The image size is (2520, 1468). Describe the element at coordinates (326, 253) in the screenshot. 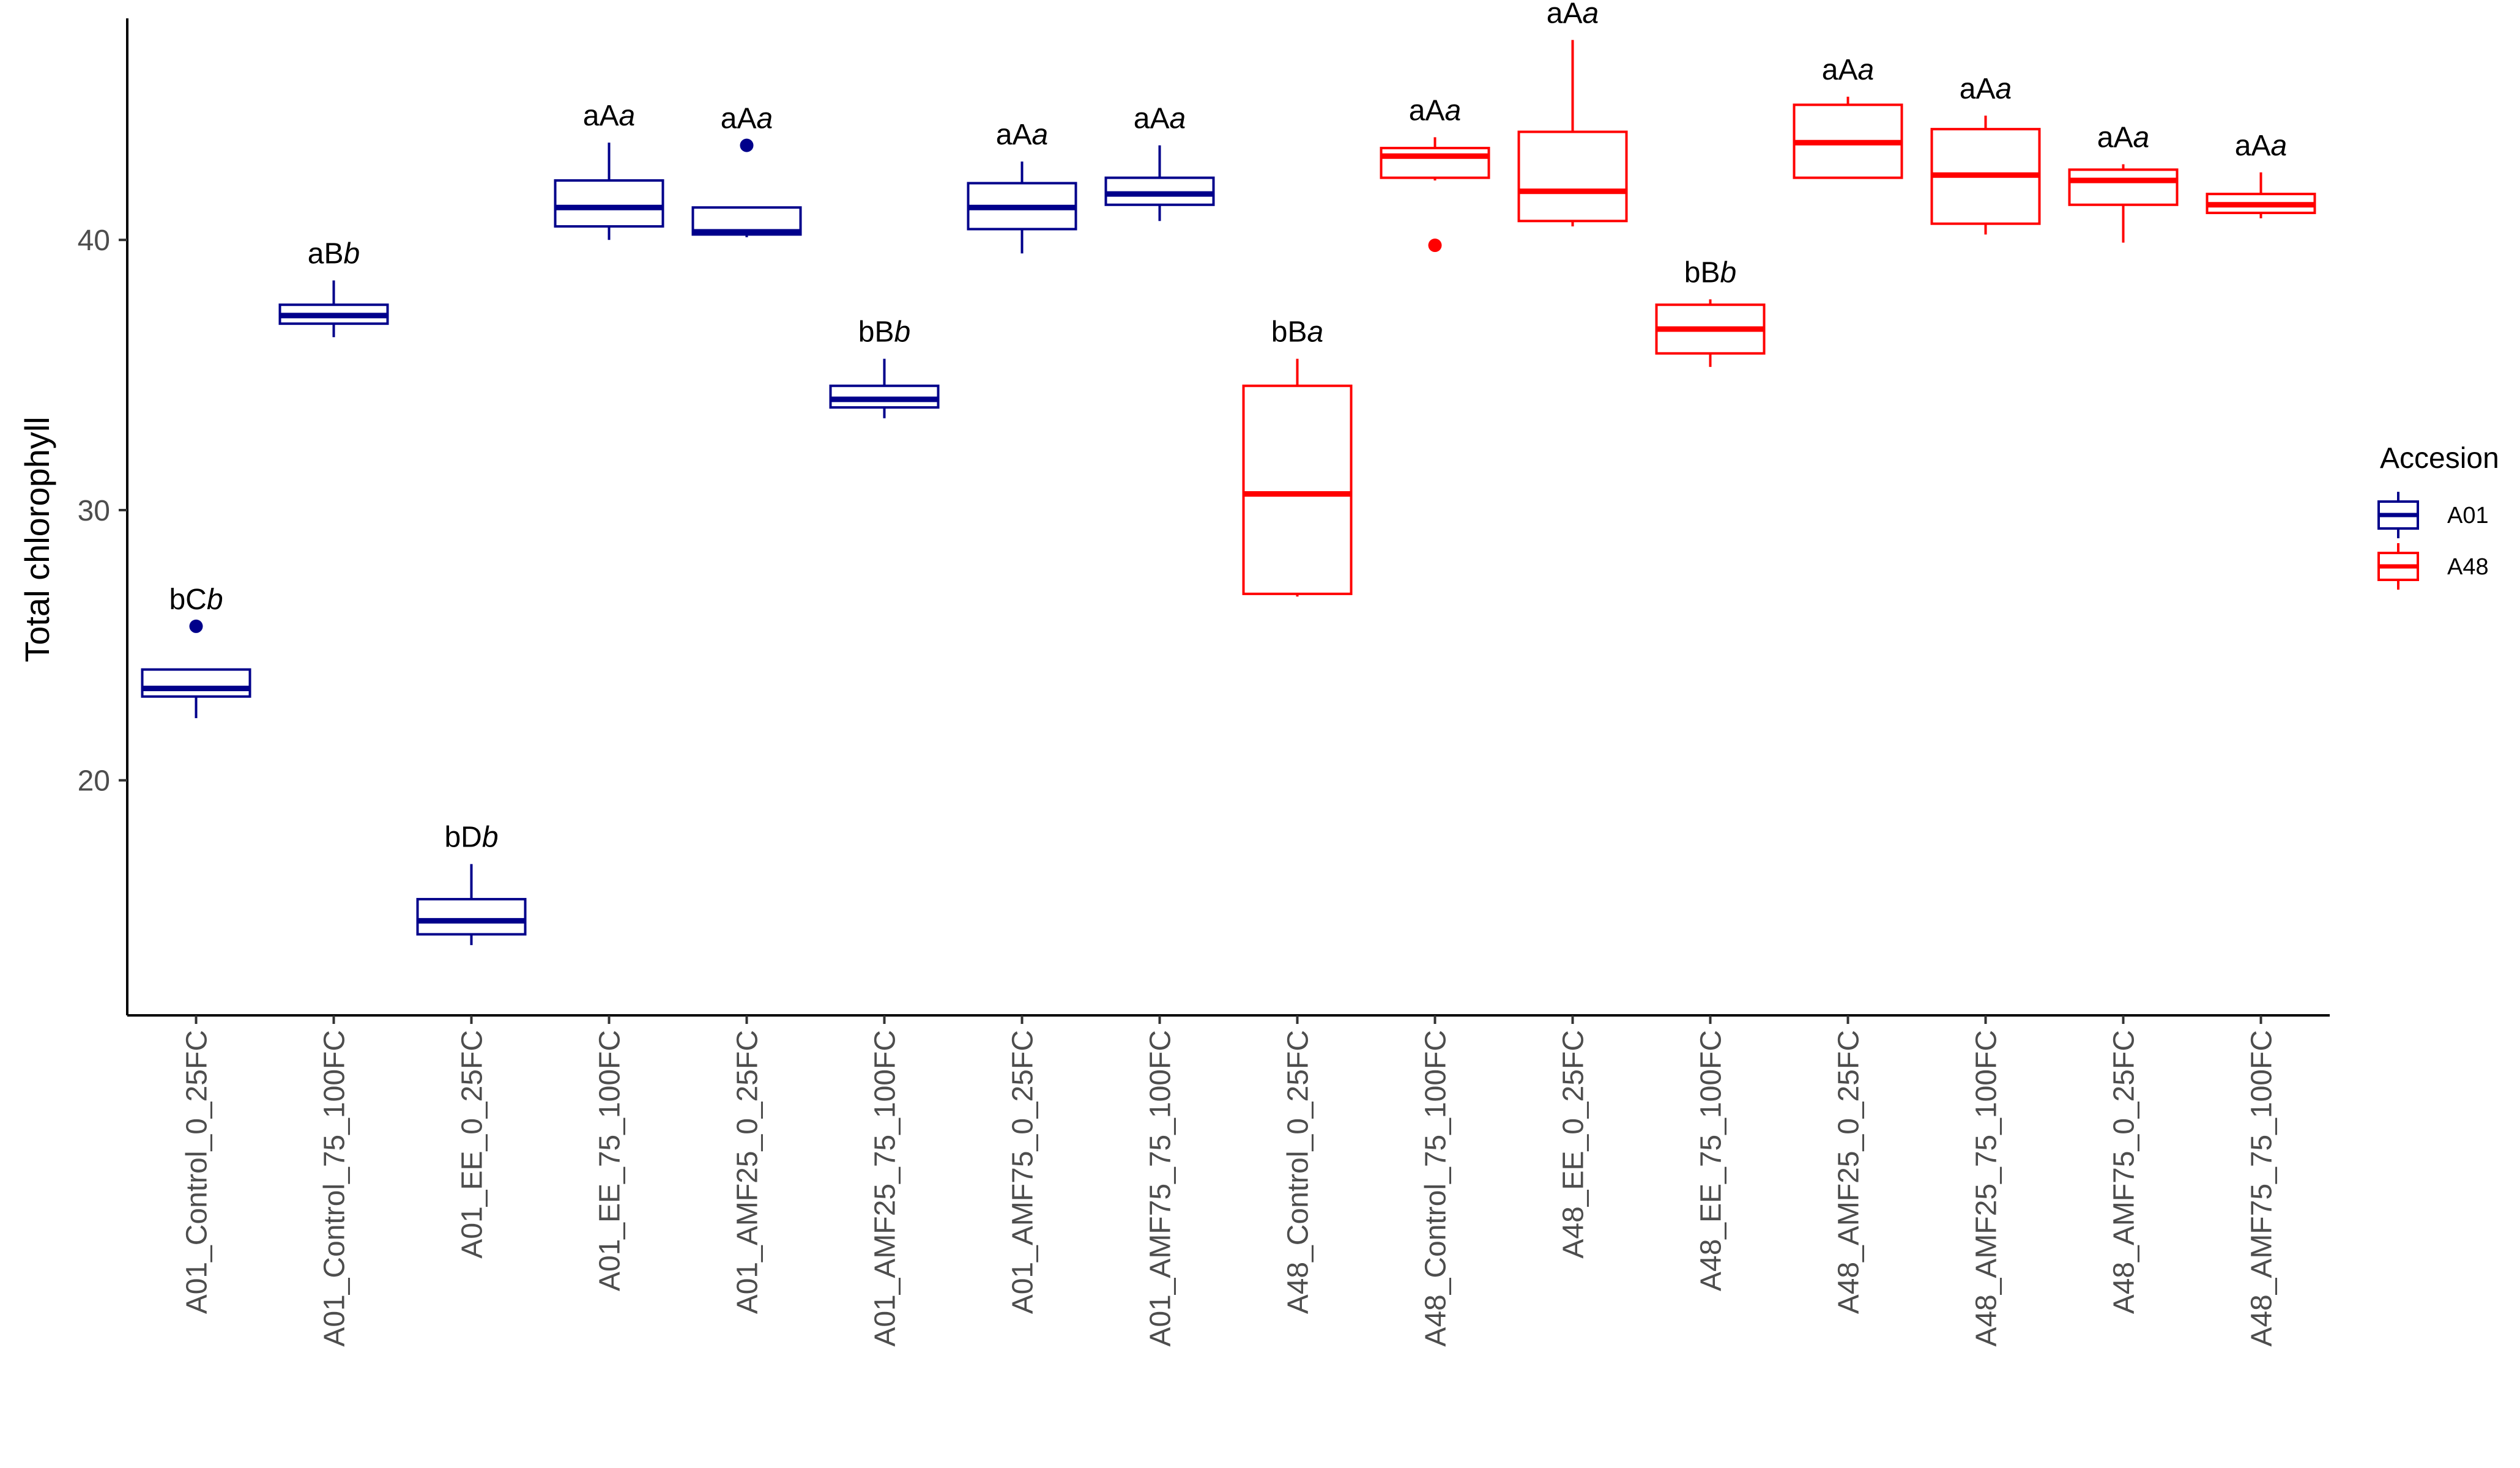

I see `significance-label-upright: aB` at that location.